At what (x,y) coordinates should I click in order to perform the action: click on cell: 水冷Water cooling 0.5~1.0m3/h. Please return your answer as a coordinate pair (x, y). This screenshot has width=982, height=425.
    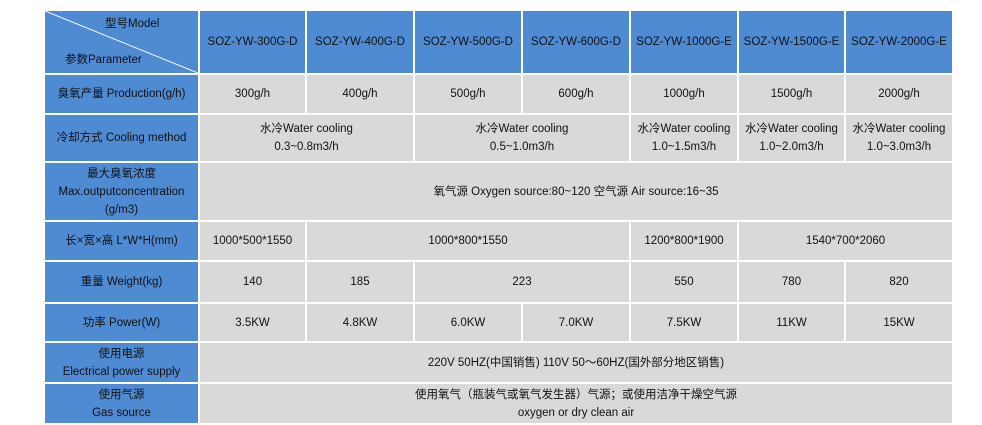
    Looking at the image, I should click on (522, 138).